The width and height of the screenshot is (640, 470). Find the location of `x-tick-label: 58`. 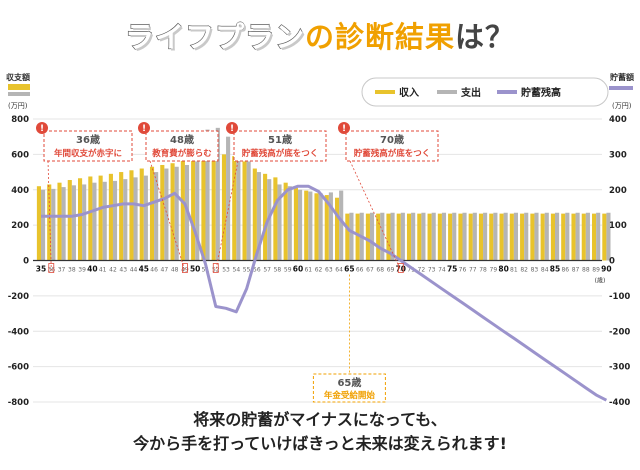

x-tick-label: 58 is located at coordinates (278, 270).